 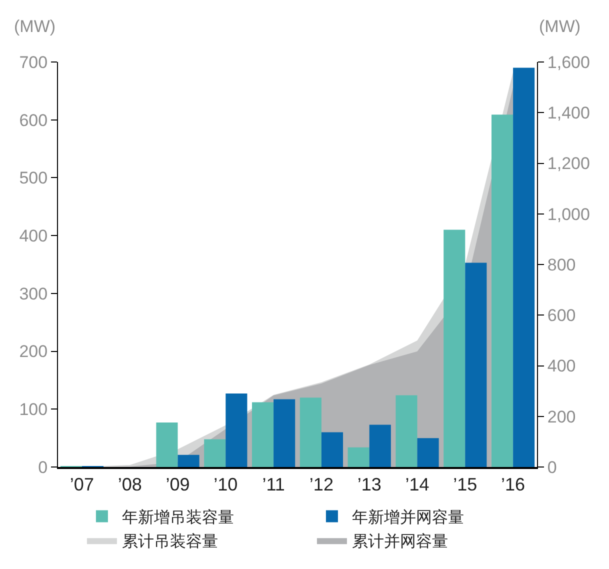 What do you see at coordinates (43, 467) in the screenshot?
I see `y-tick-label: 0` at bounding box center [43, 467].